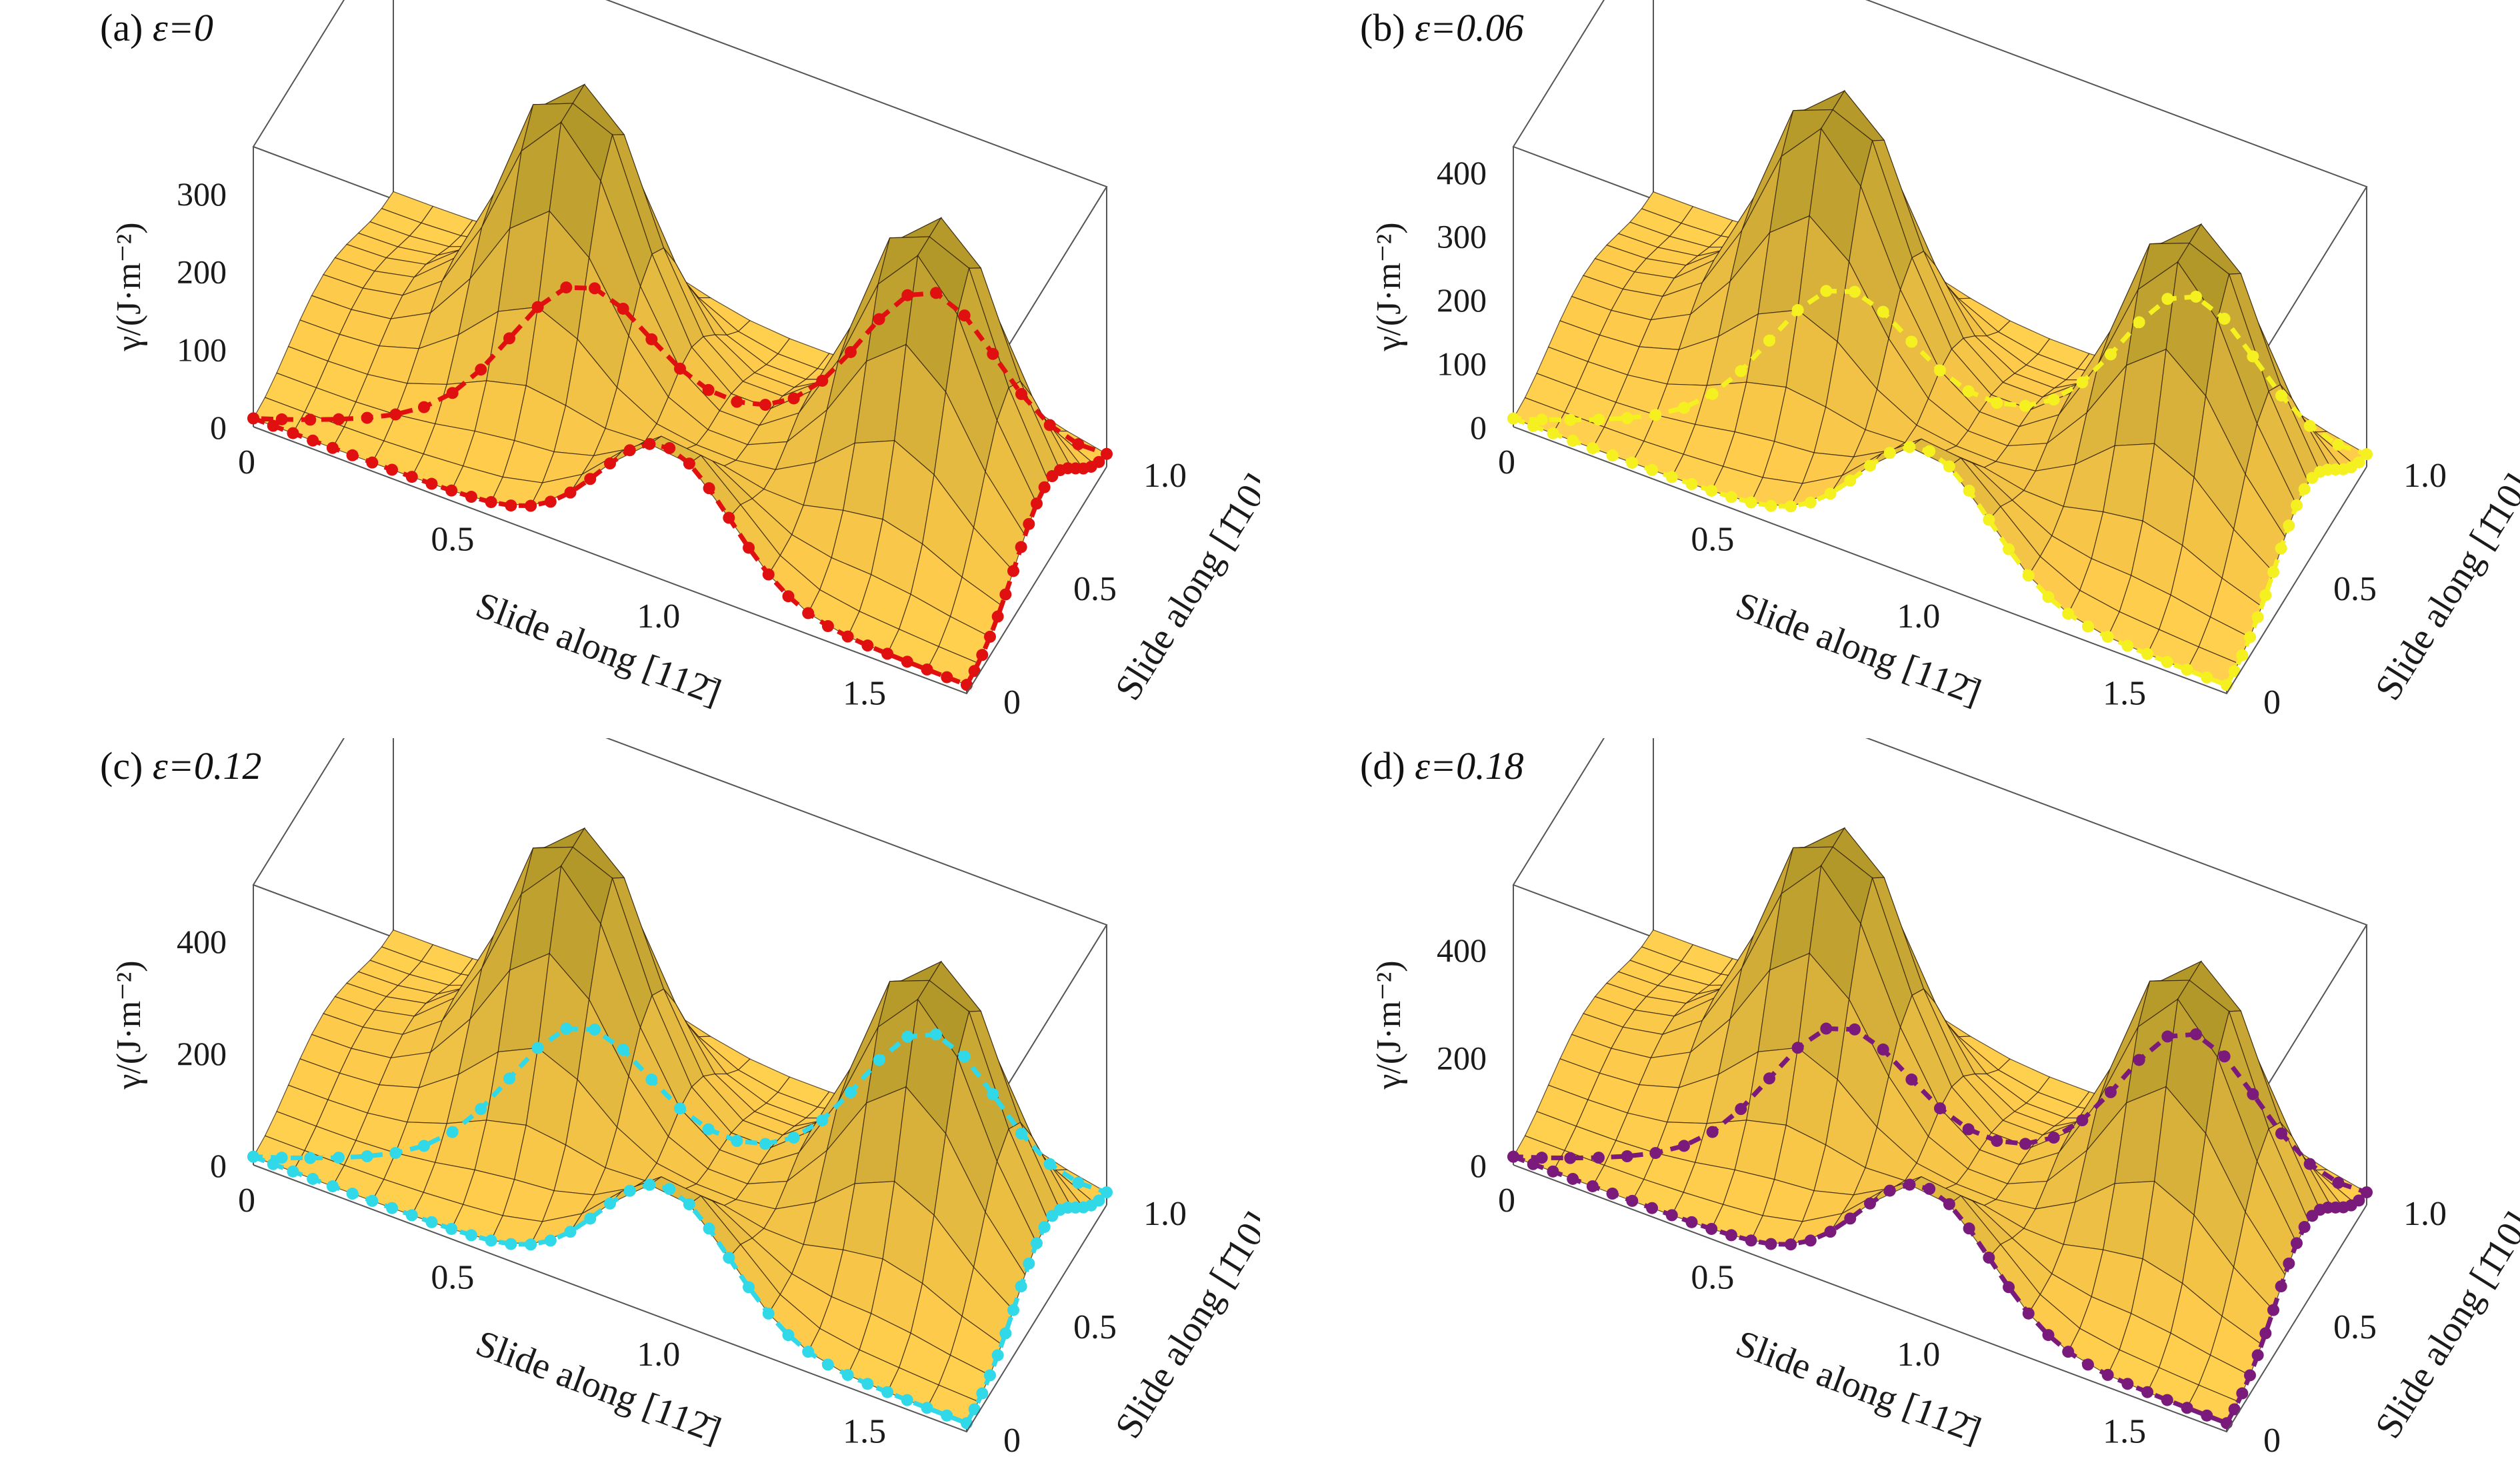 This screenshot has height=1477, width=2520. What do you see at coordinates (202, 941) in the screenshot?
I see `z-tick-label: 400` at bounding box center [202, 941].